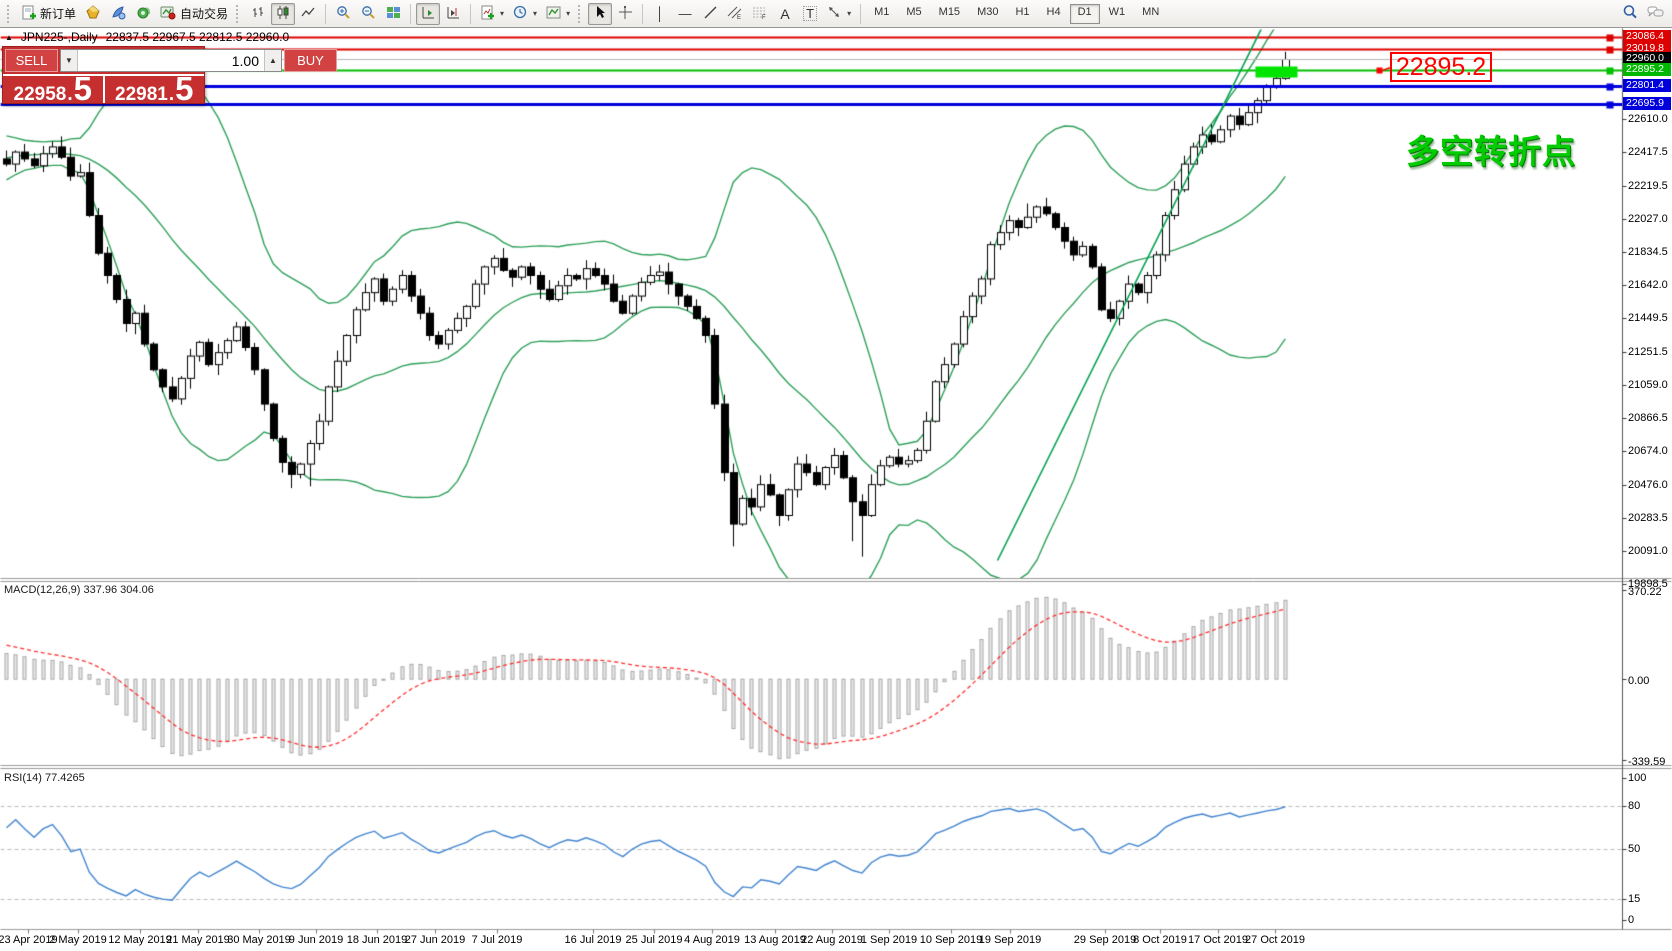  What do you see at coordinates (393, 14) in the screenshot?
I see `tile-windows-button` at bounding box center [393, 14].